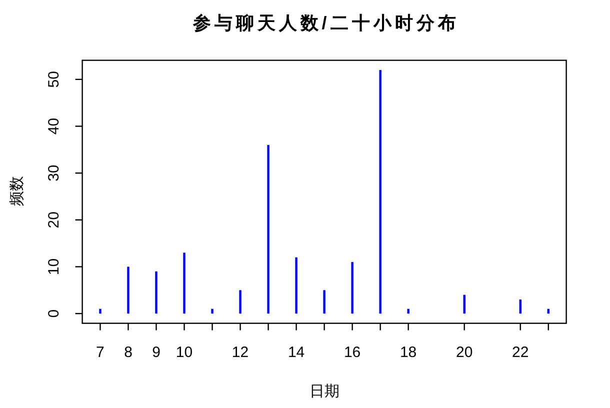 Image resolution: width=610 pixels, height=408 pixels. What do you see at coordinates (326, 23) in the screenshot?
I see `chart-title: 参与聊天人数/二十小时分布` at bounding box center [326, 23].